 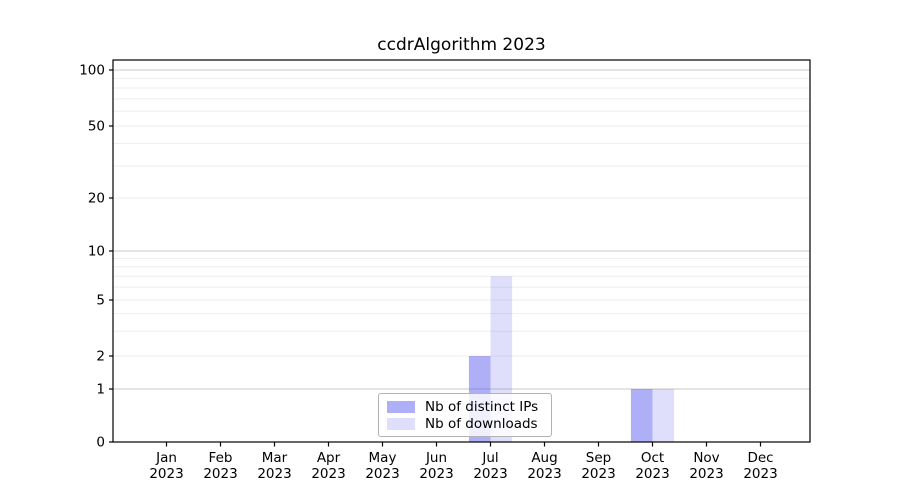 I want to click on bar-downloads-oct, so click(x=663, y=415).